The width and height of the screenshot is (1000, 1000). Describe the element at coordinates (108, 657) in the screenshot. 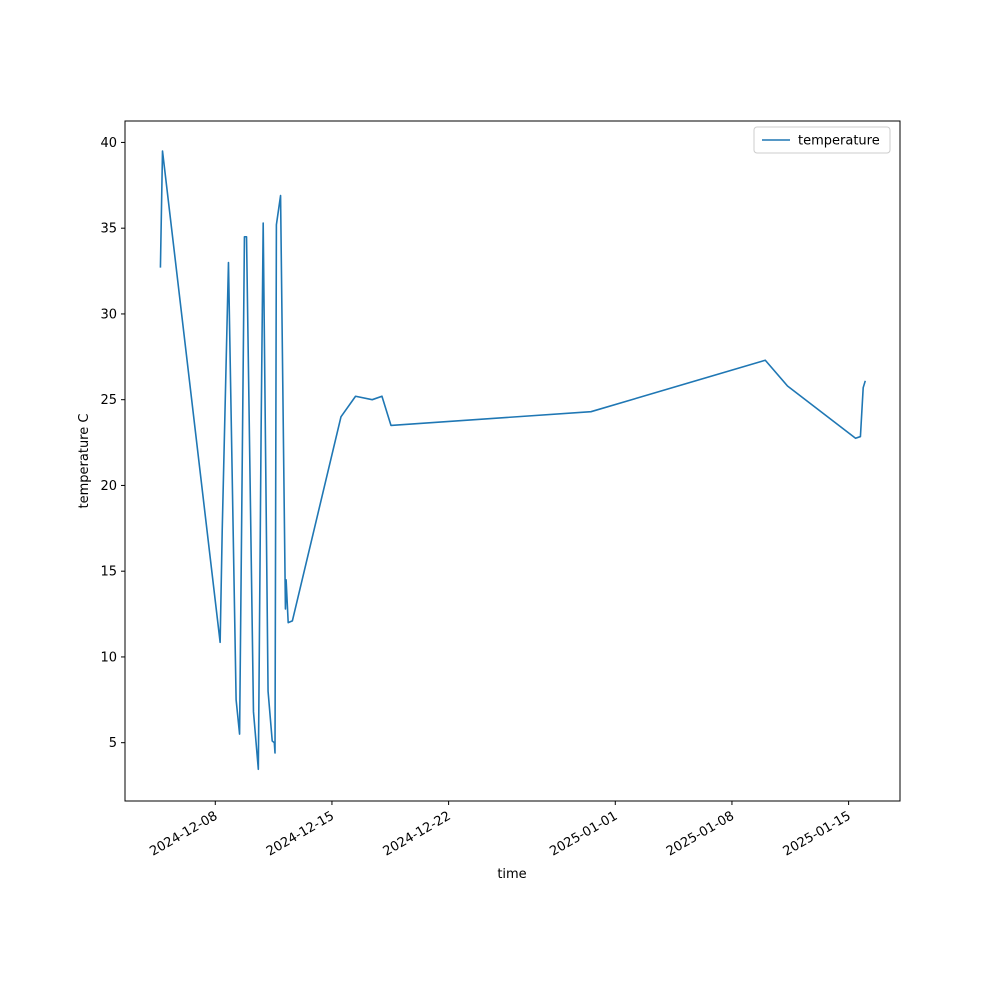

I see `y-tick-label: 10` at that location.